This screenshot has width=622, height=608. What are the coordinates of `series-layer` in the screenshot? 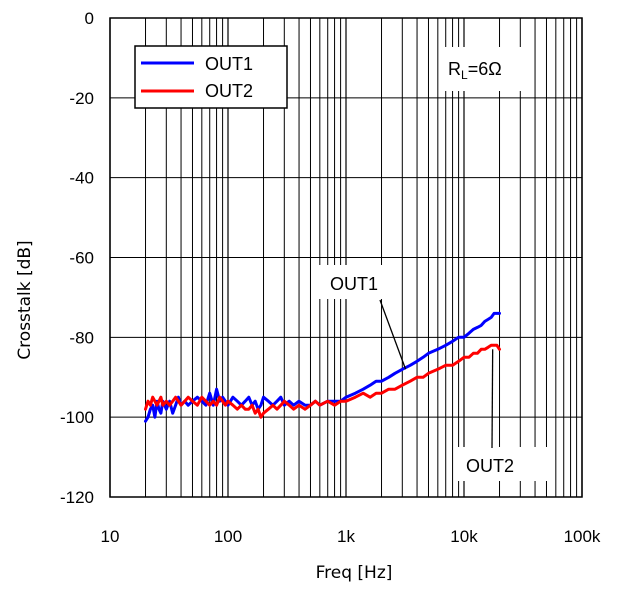 It's located at (322, 367).